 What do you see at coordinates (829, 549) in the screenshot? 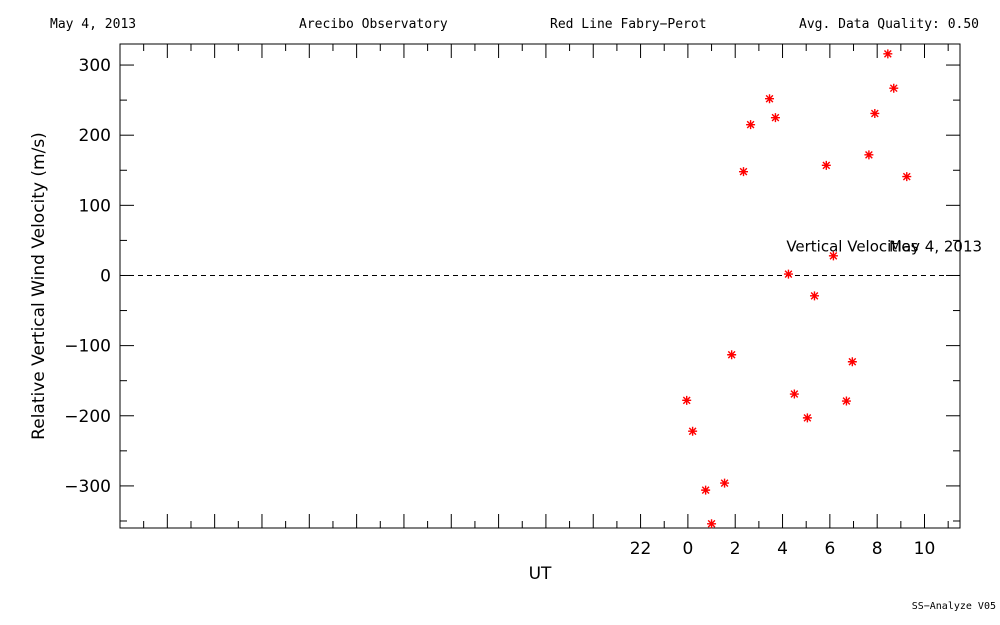
I see `x-tick-label: 6` at bounding box center [829, 549].